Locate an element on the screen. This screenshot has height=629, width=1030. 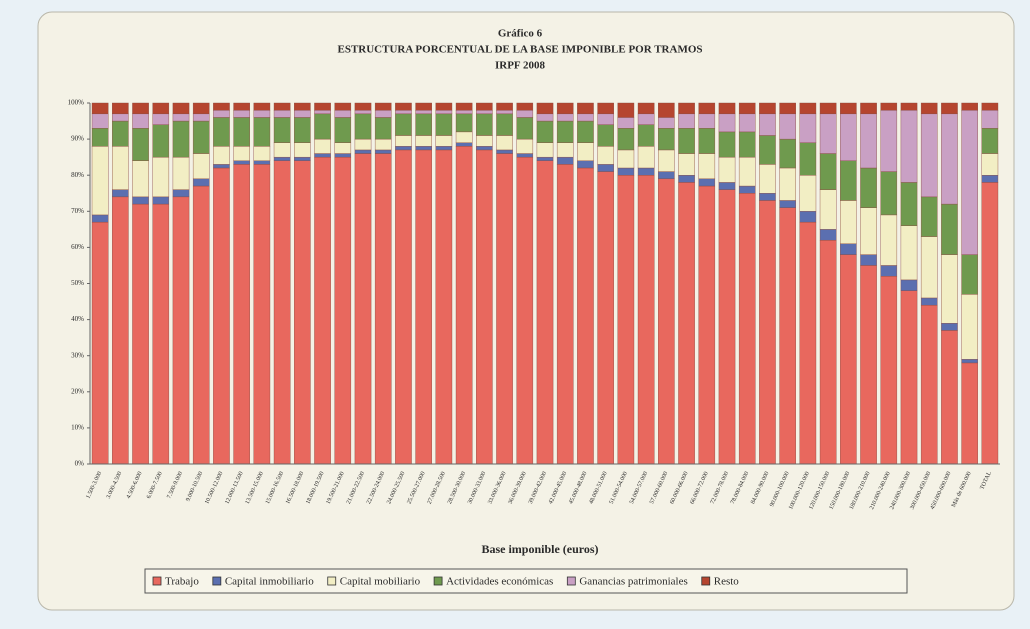
y-tick-label: 10% is located at coordinates (77, 428).